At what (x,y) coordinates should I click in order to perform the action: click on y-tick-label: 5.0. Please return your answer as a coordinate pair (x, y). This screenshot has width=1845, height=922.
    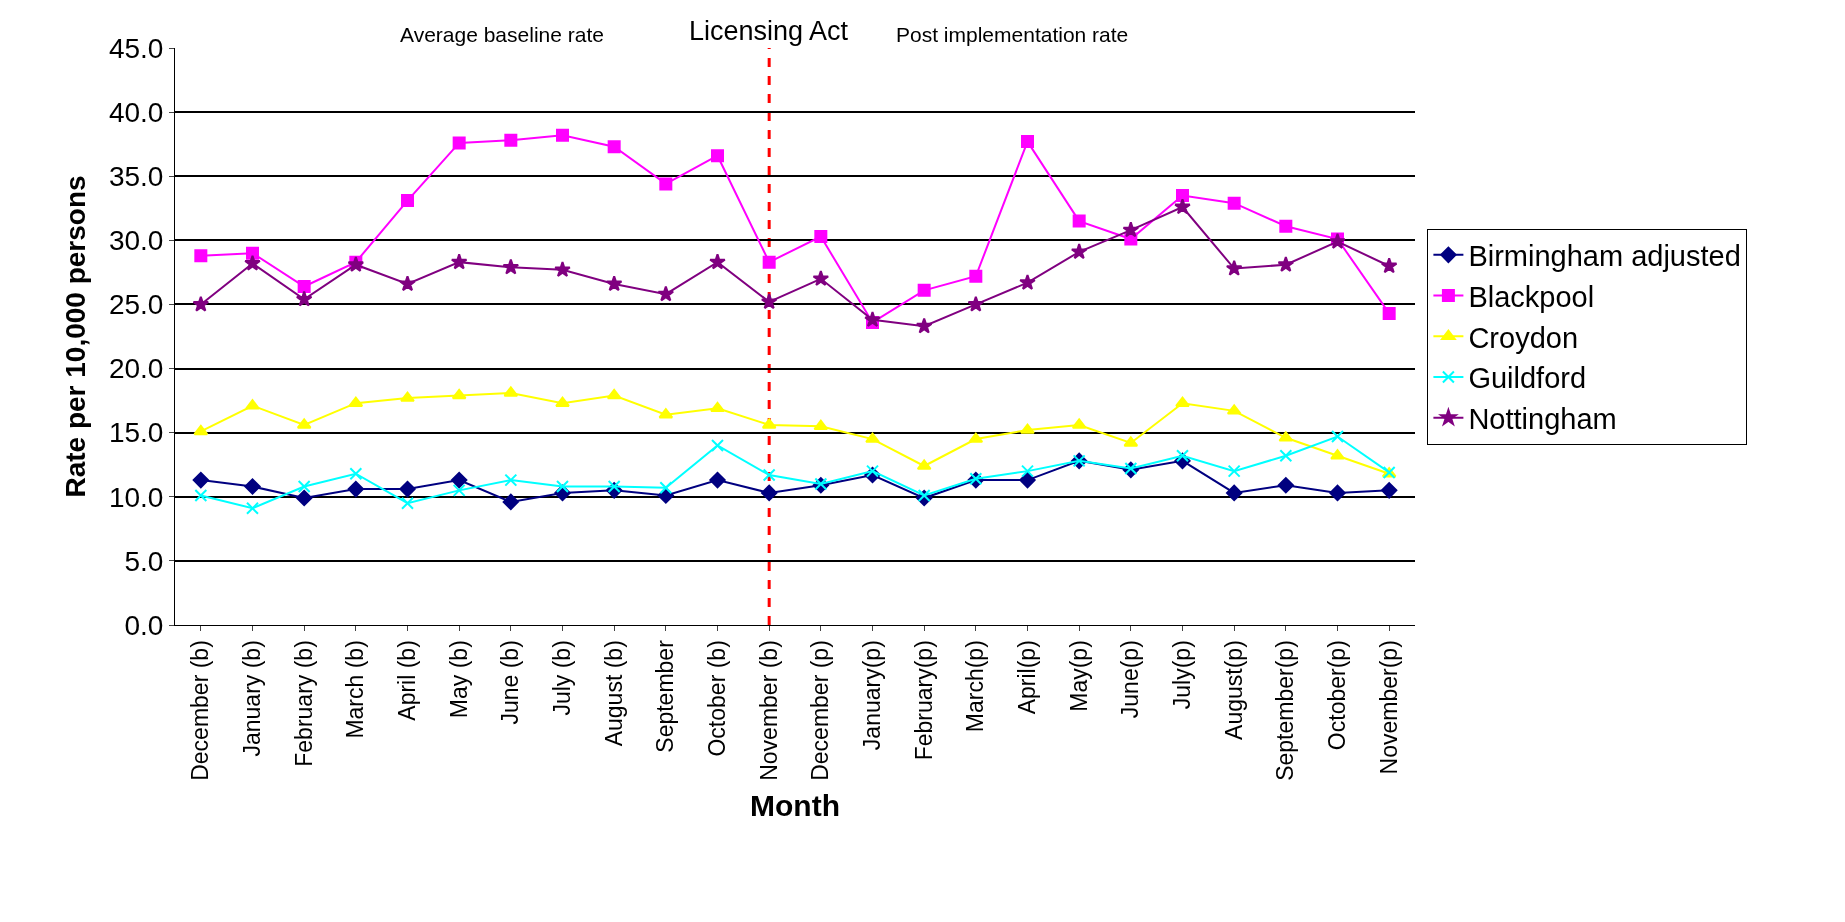
    Looking at the image, I should click on (144, 561).